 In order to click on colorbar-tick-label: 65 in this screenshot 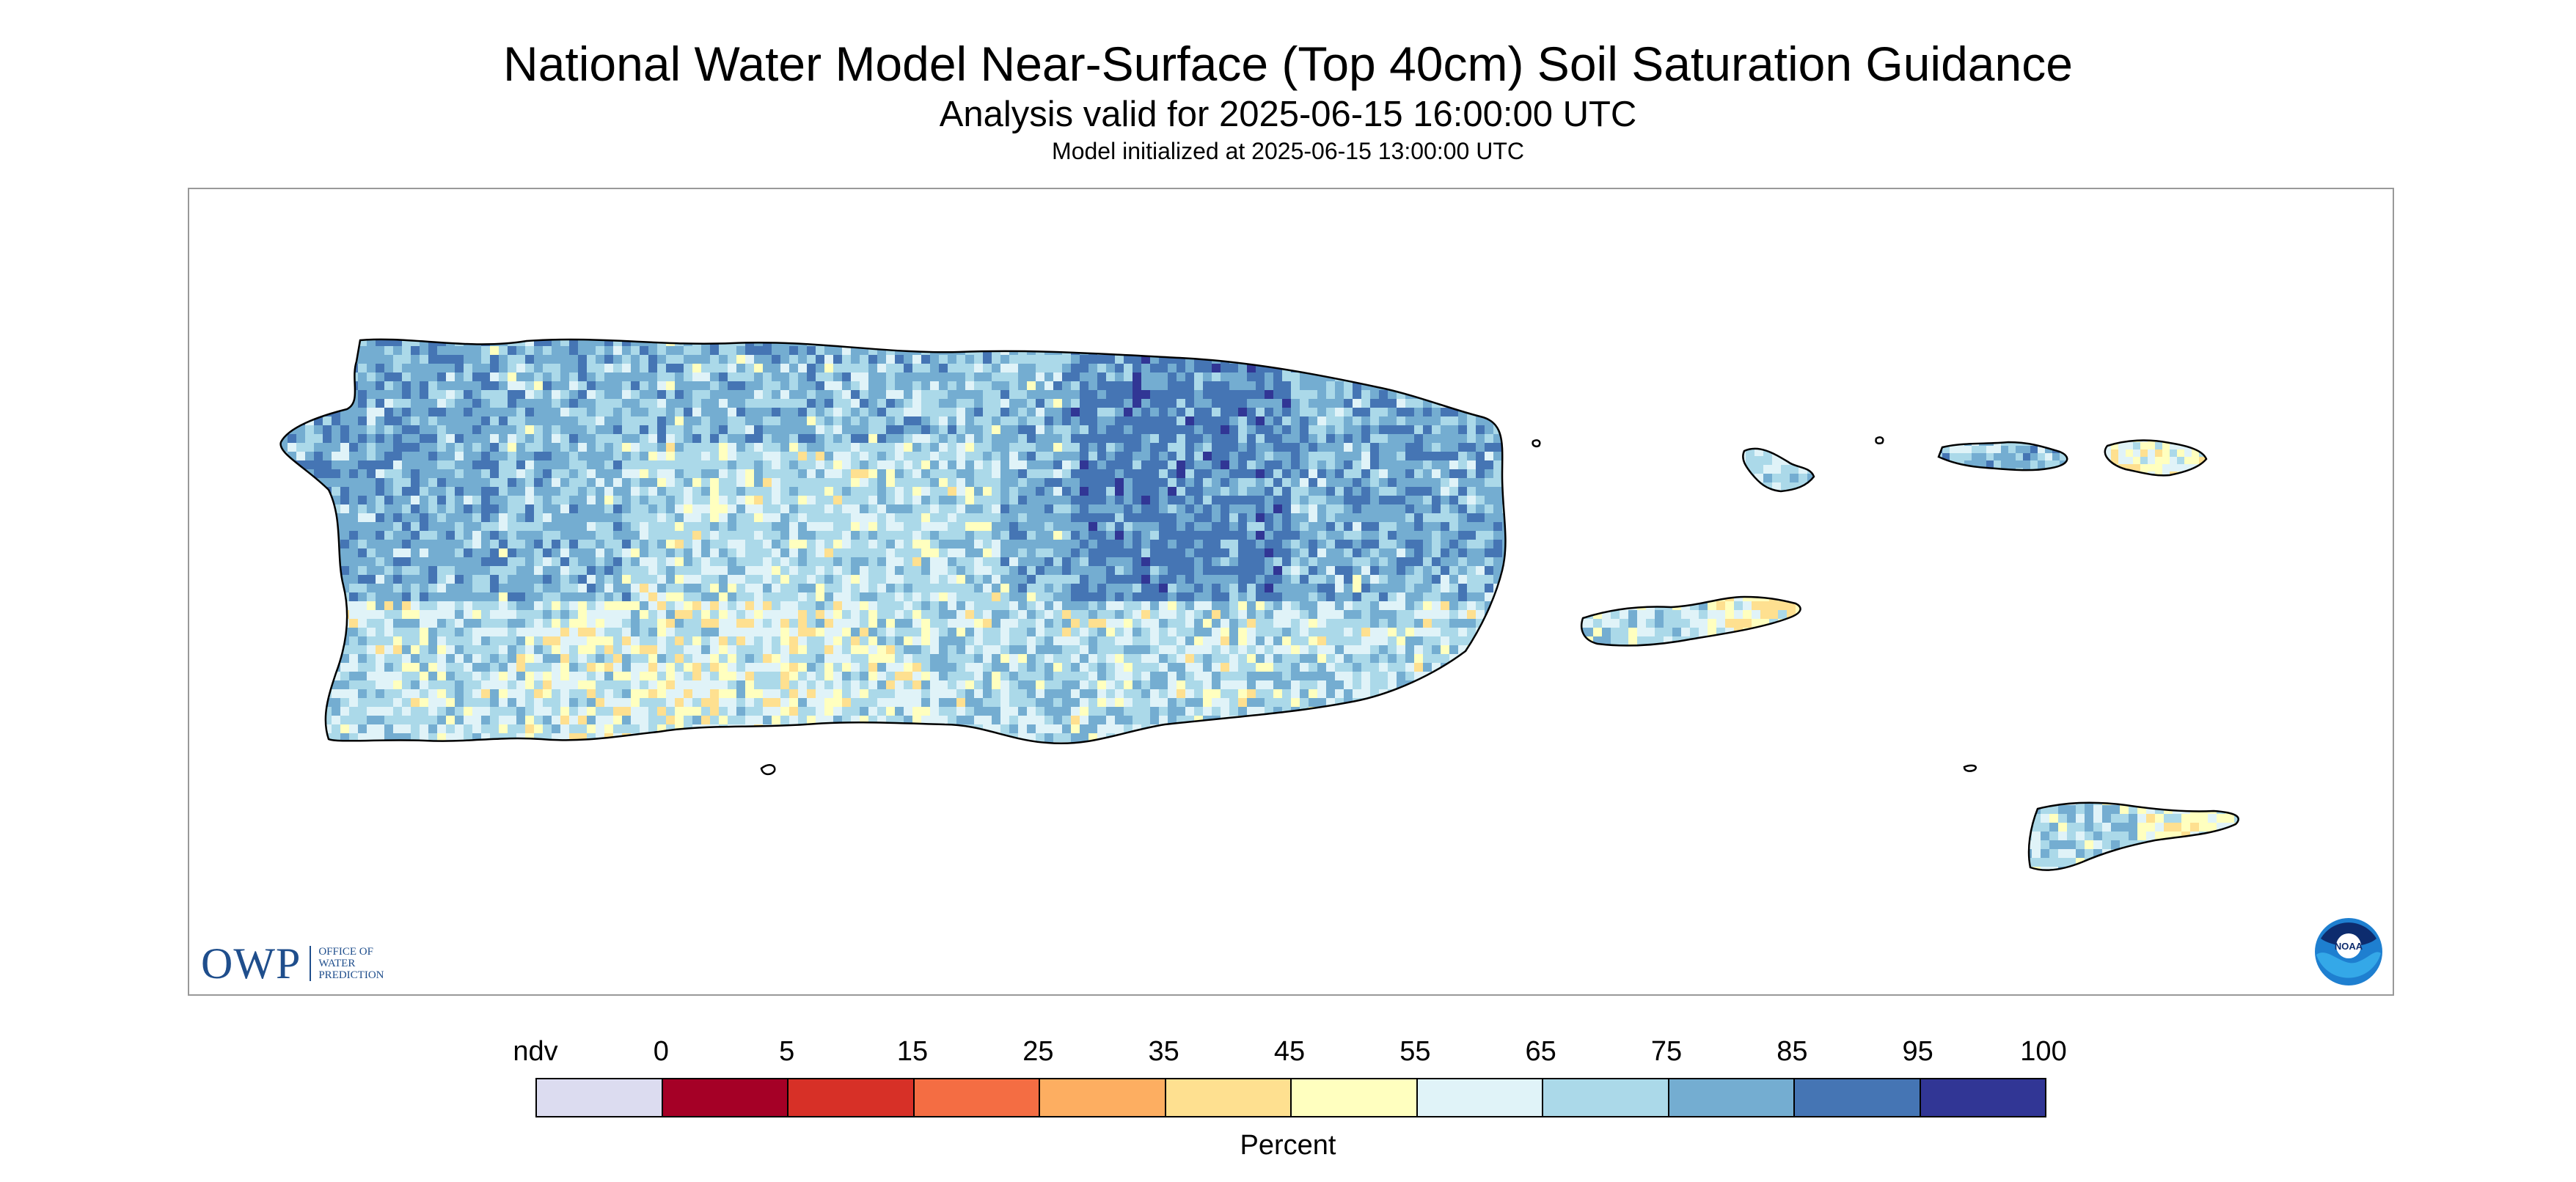, I will do `click(1540, 1051)`.